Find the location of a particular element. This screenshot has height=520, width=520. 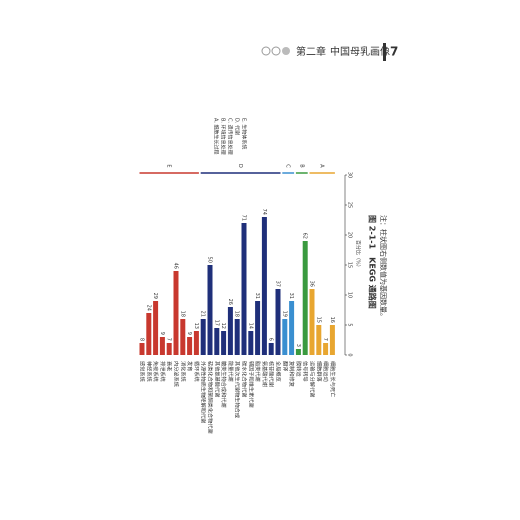

group-label: E is located at coordinates (169, 165).